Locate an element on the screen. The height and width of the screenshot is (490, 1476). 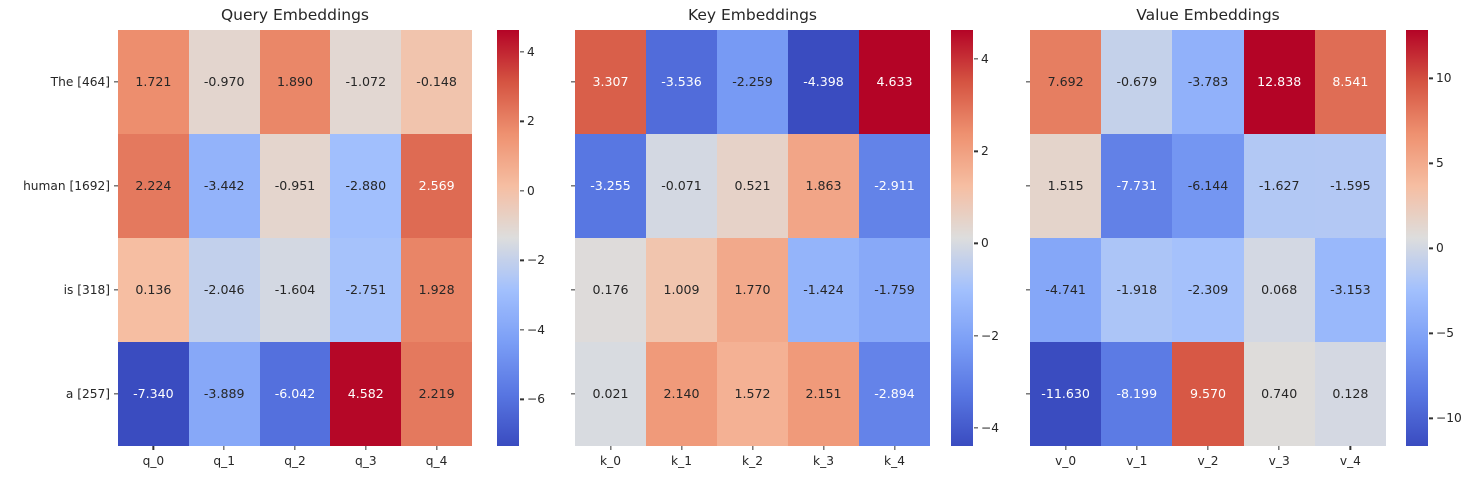
panel-title-query-embeddings: Query Embeddings is located at coordinates (295, 15).